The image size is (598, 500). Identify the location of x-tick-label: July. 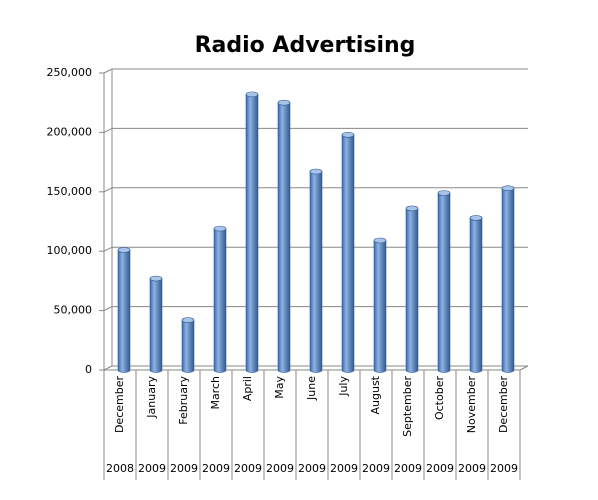
(343, 386).